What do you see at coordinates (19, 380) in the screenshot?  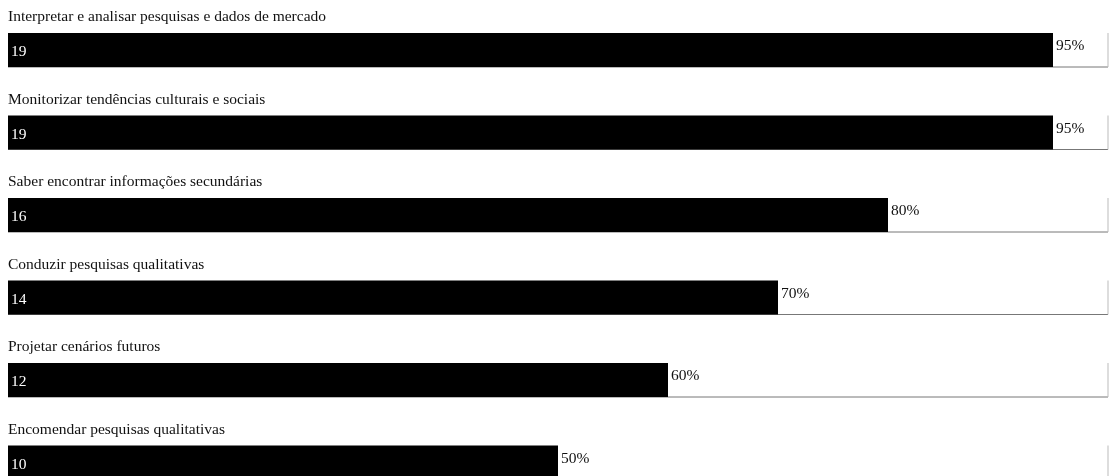 I see `annotation: 12` at bounding box center [19, 380].